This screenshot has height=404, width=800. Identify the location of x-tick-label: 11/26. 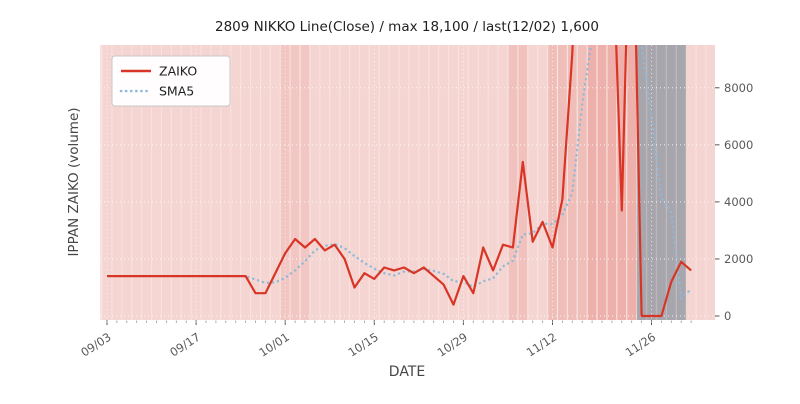
(640, 345).